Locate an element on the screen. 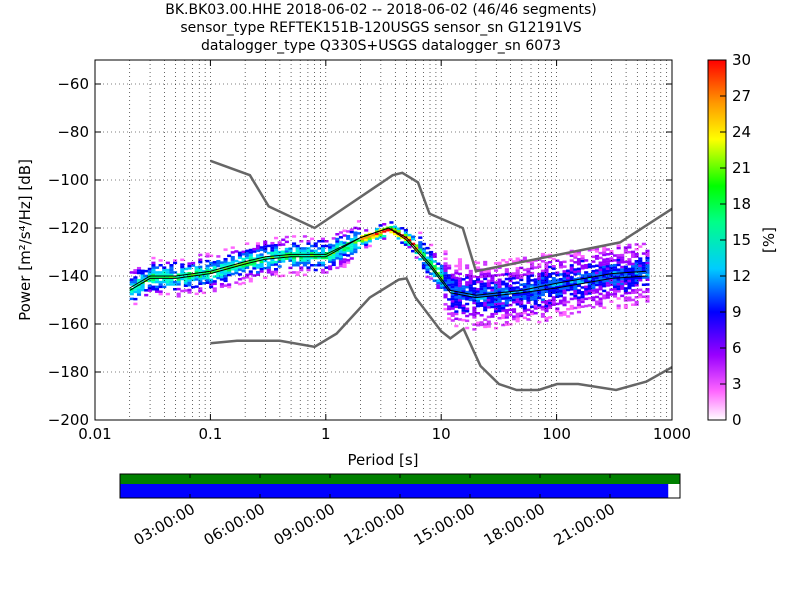  x-tick-label: 0.01 is located at coordinates (94, 434).